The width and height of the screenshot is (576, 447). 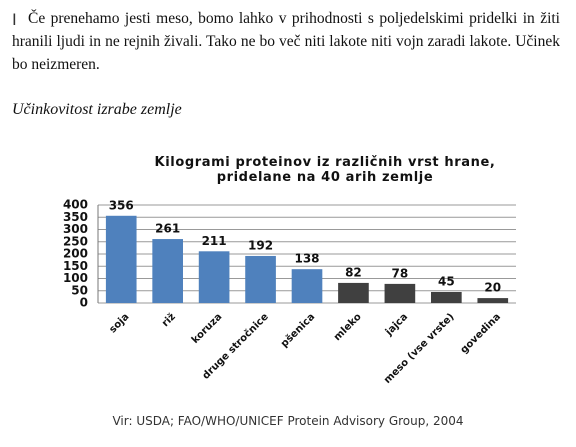 I want to click on x-tick-label: soja, so click(x=119, y=323).